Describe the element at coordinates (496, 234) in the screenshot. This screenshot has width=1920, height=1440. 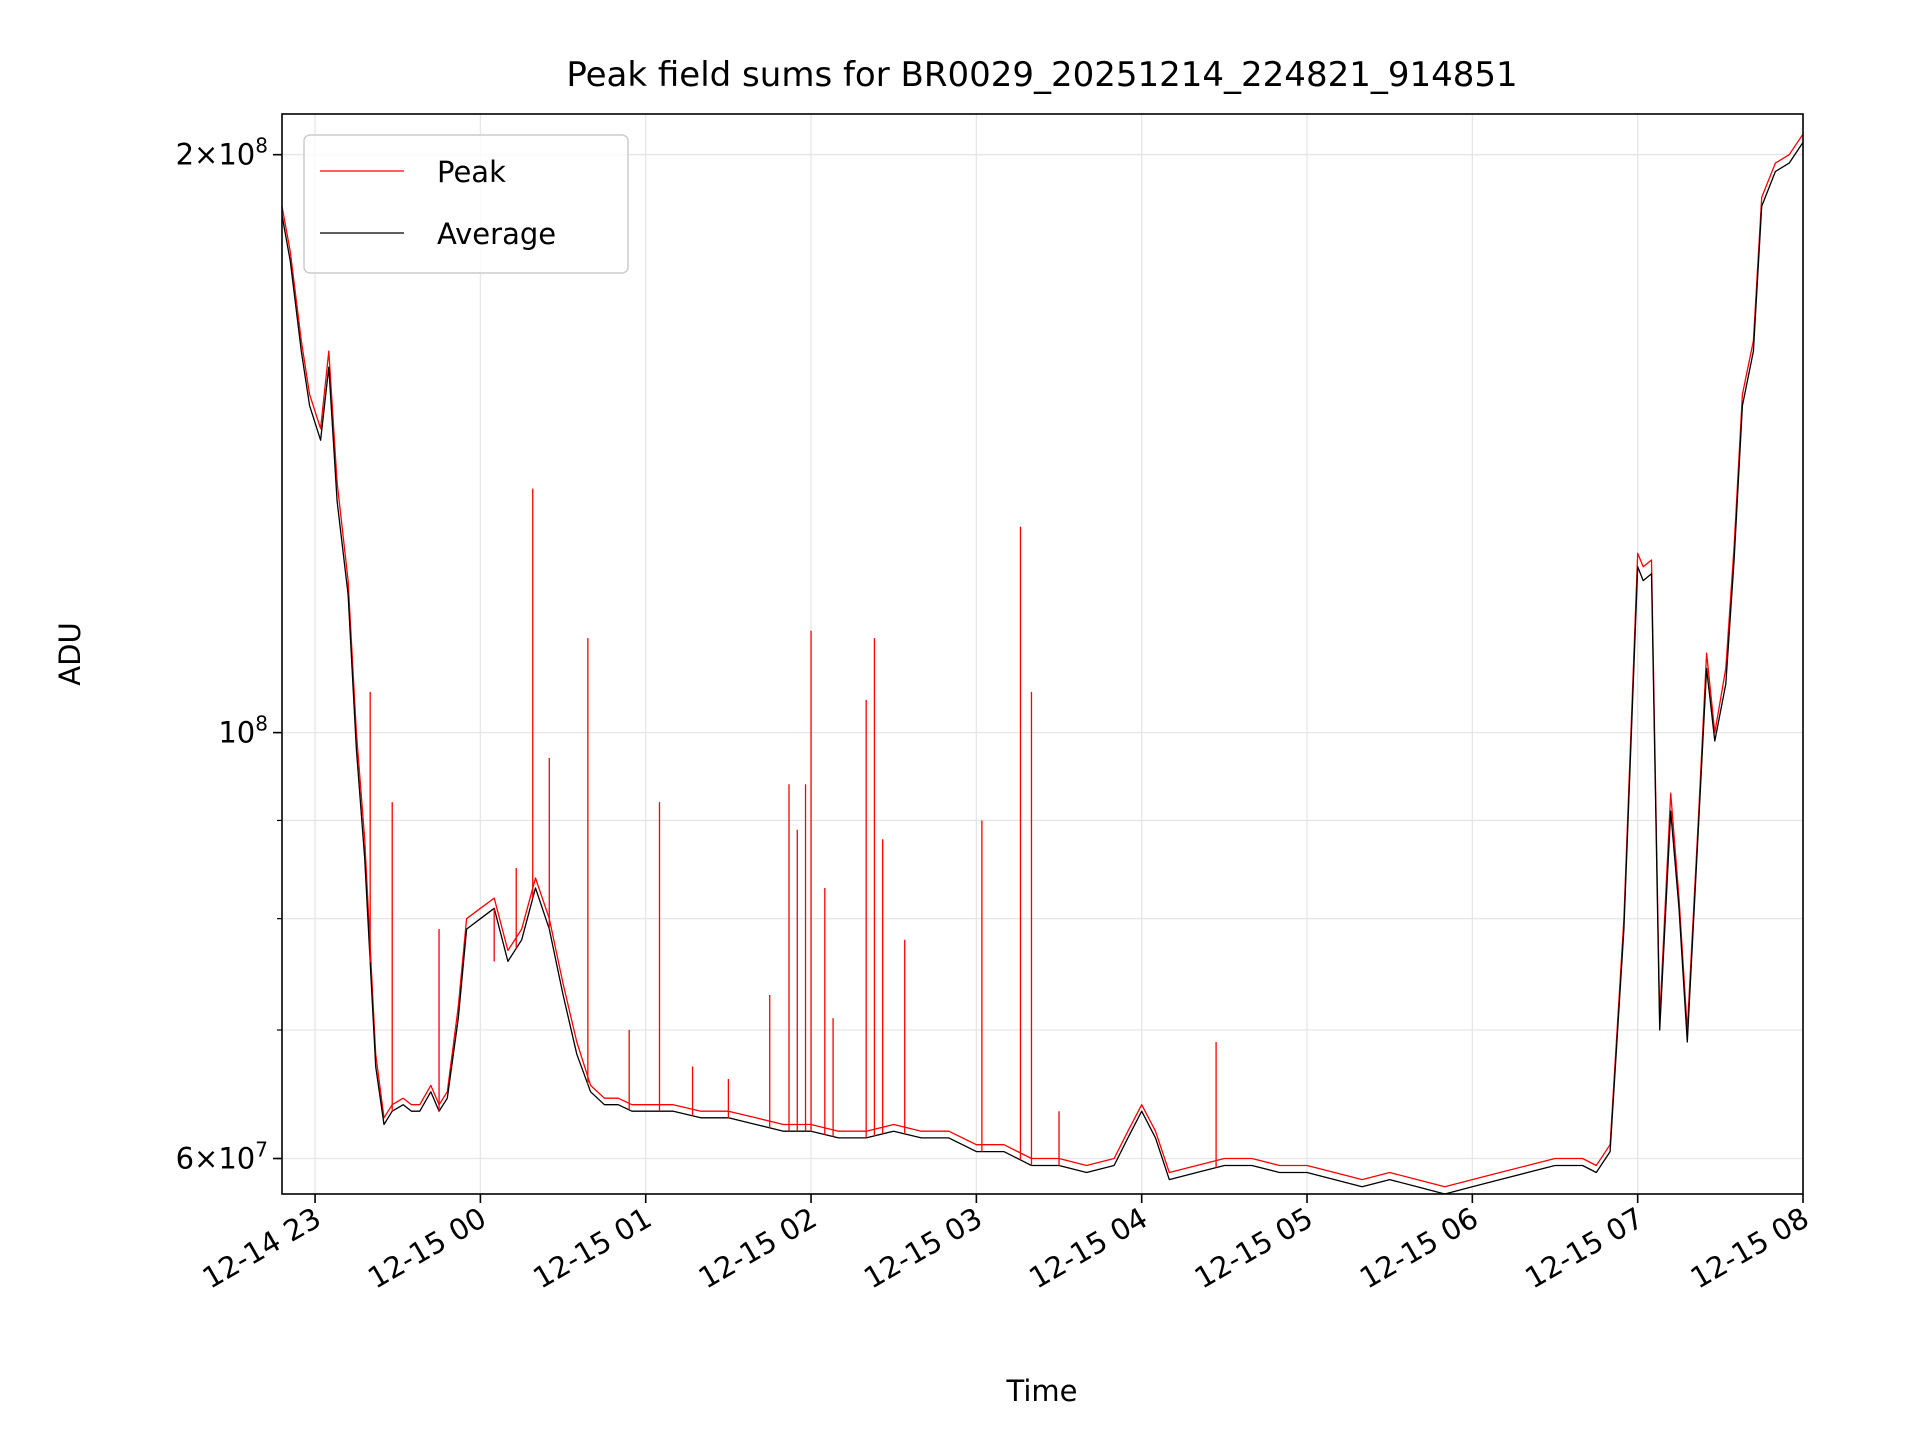
I see `legend-label-average: Average` at that location.